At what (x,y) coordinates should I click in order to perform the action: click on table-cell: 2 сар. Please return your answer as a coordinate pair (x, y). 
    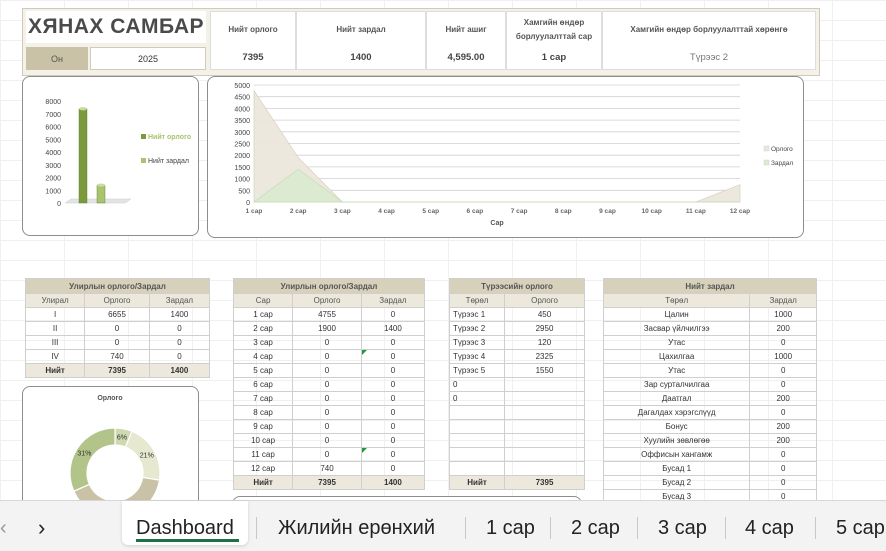
    Looking at the image, I should click on (263, 328).